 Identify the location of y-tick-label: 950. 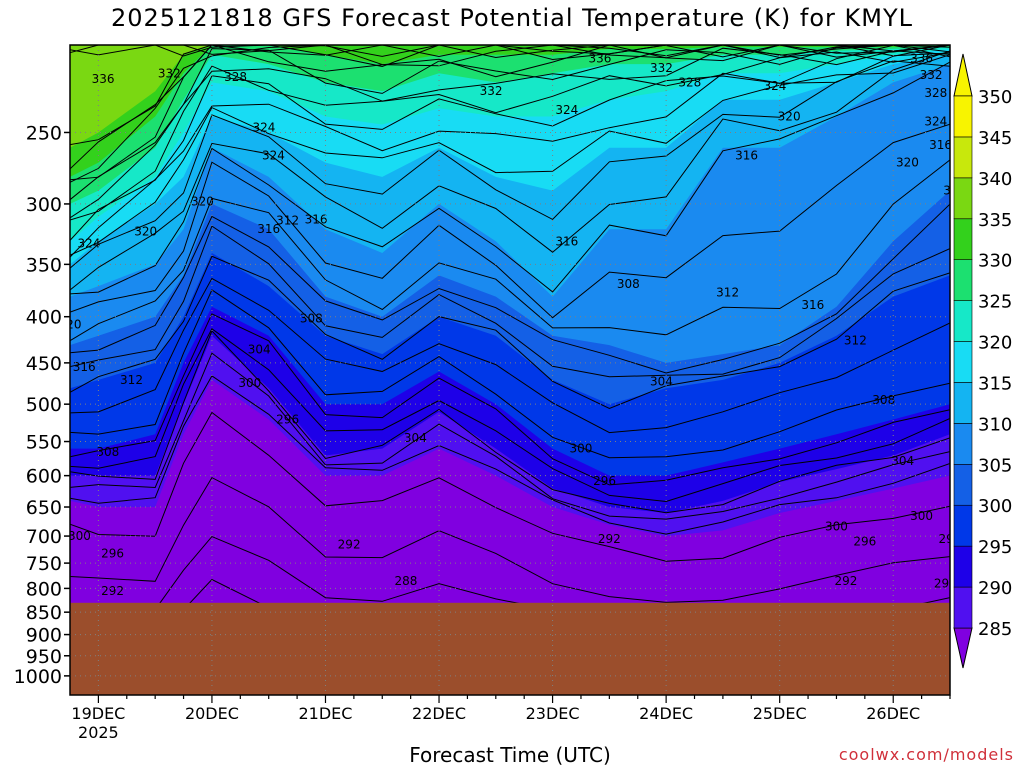
(44, 657).